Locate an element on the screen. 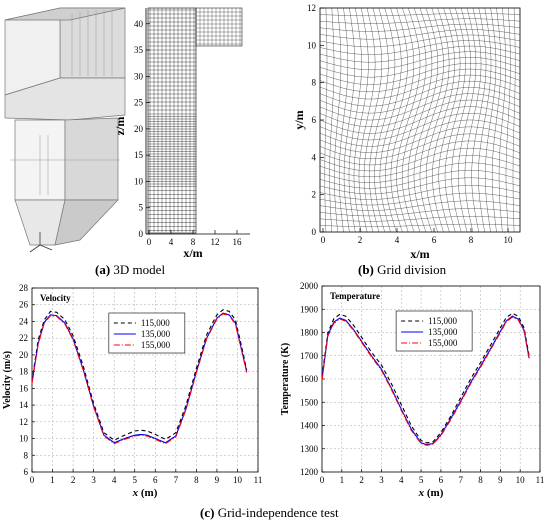 This screenshot has height=523, width=550. tick-label-z: 30 is located at coordinates (139, 76).